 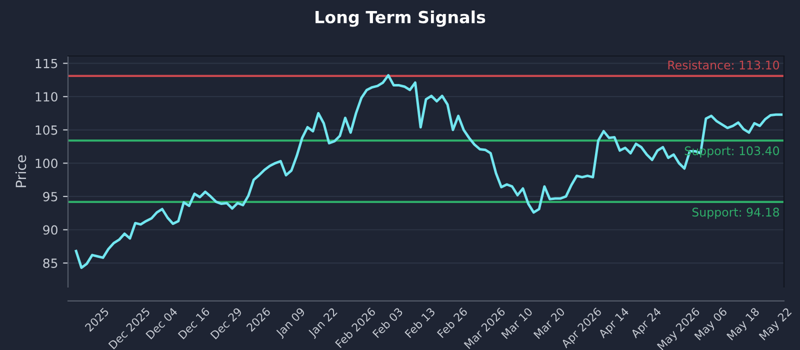 I want to click on y-tick-label: 105, so click(x=47, y=130).